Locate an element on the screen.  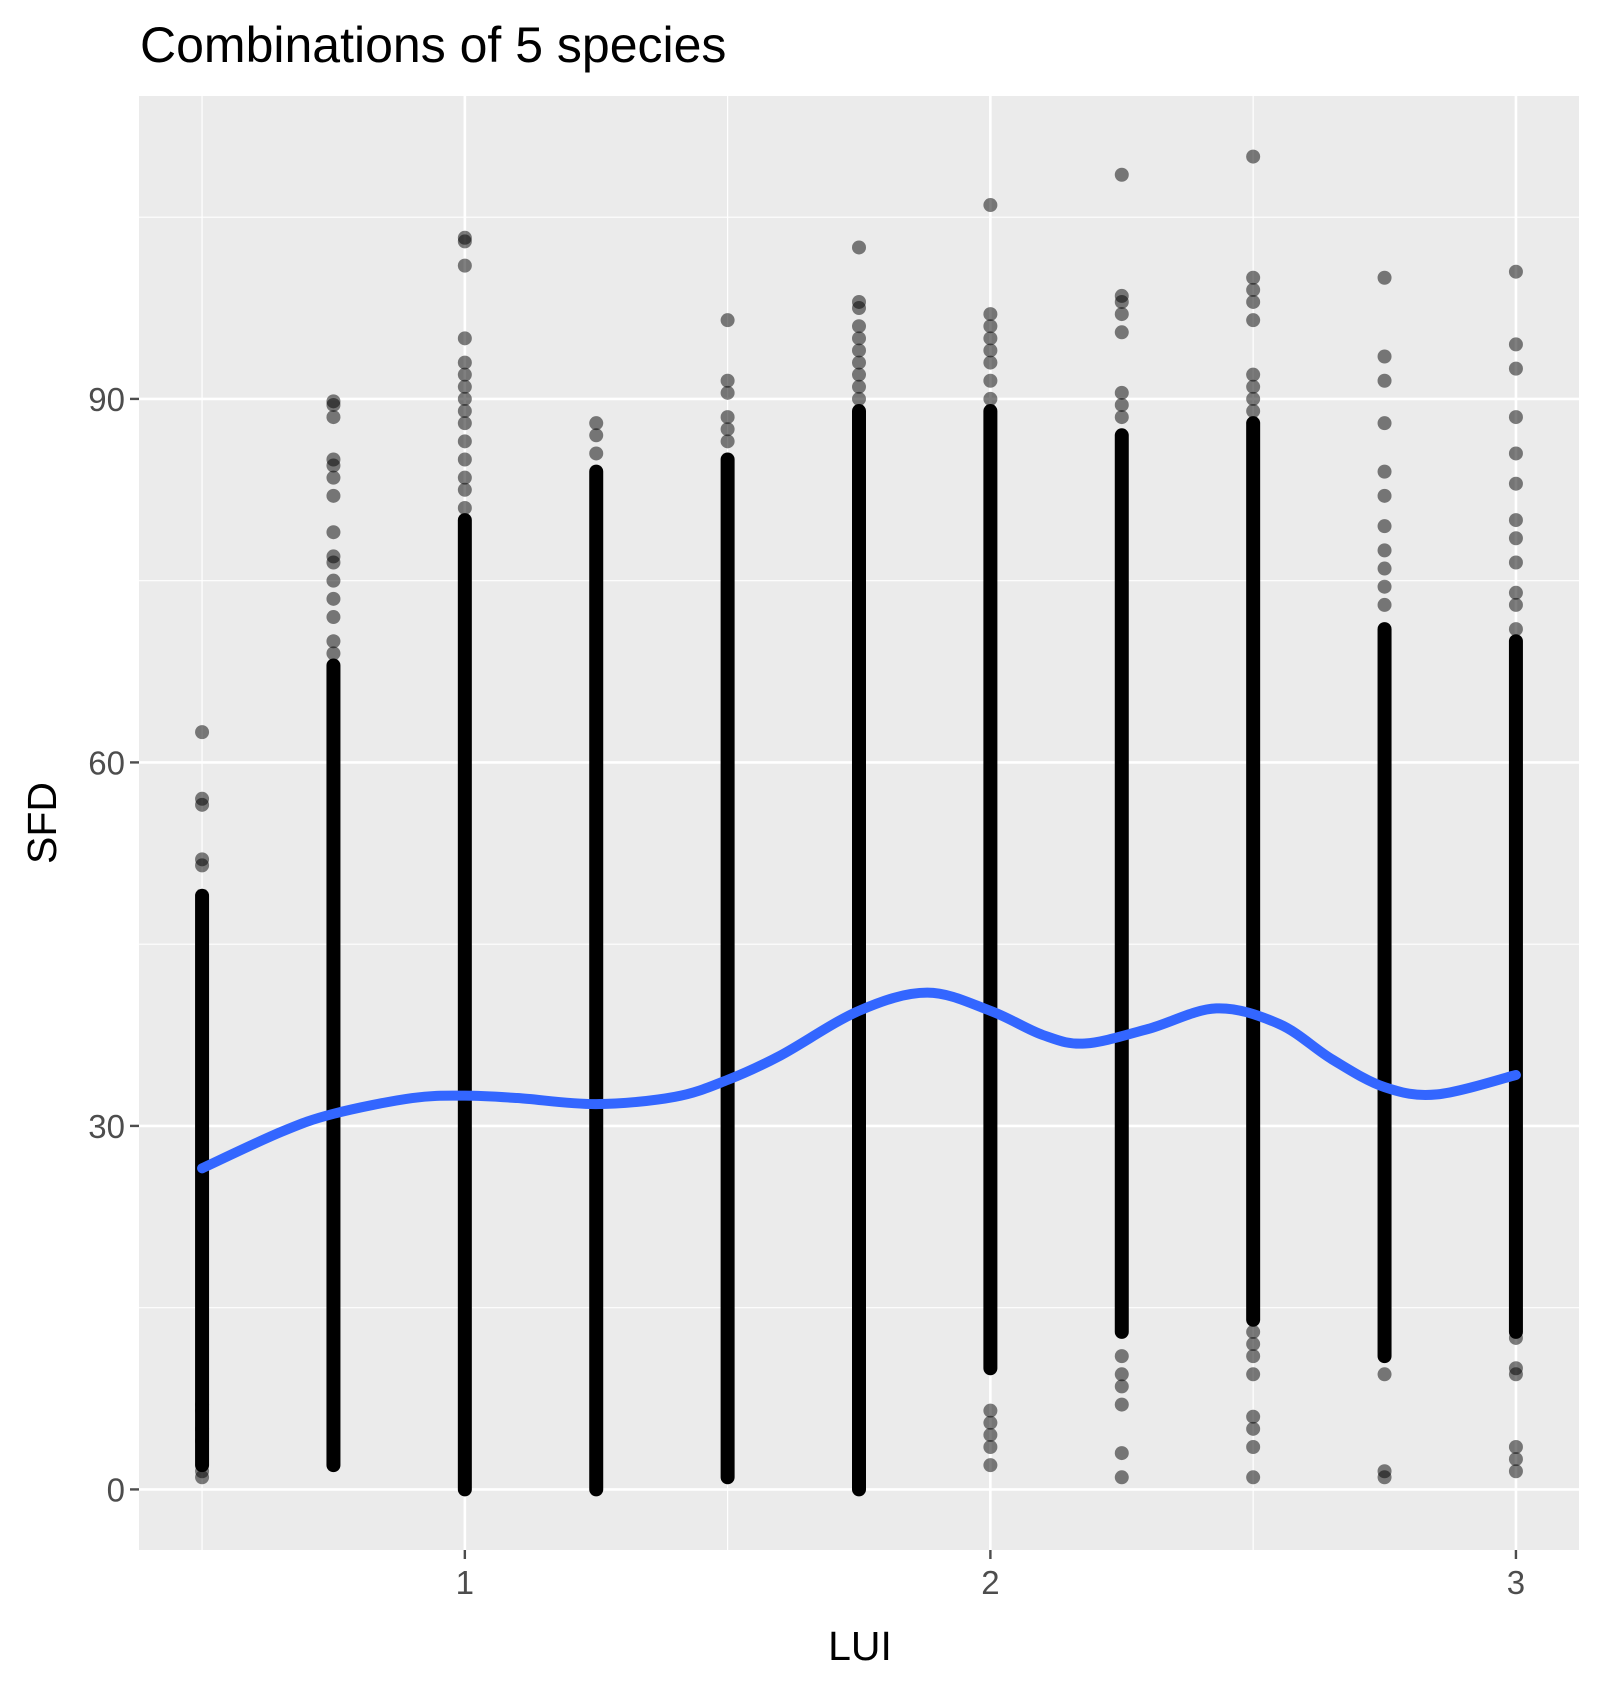
x-axis-ticks: 1 2 3 is located at coordinates (990, 1575).